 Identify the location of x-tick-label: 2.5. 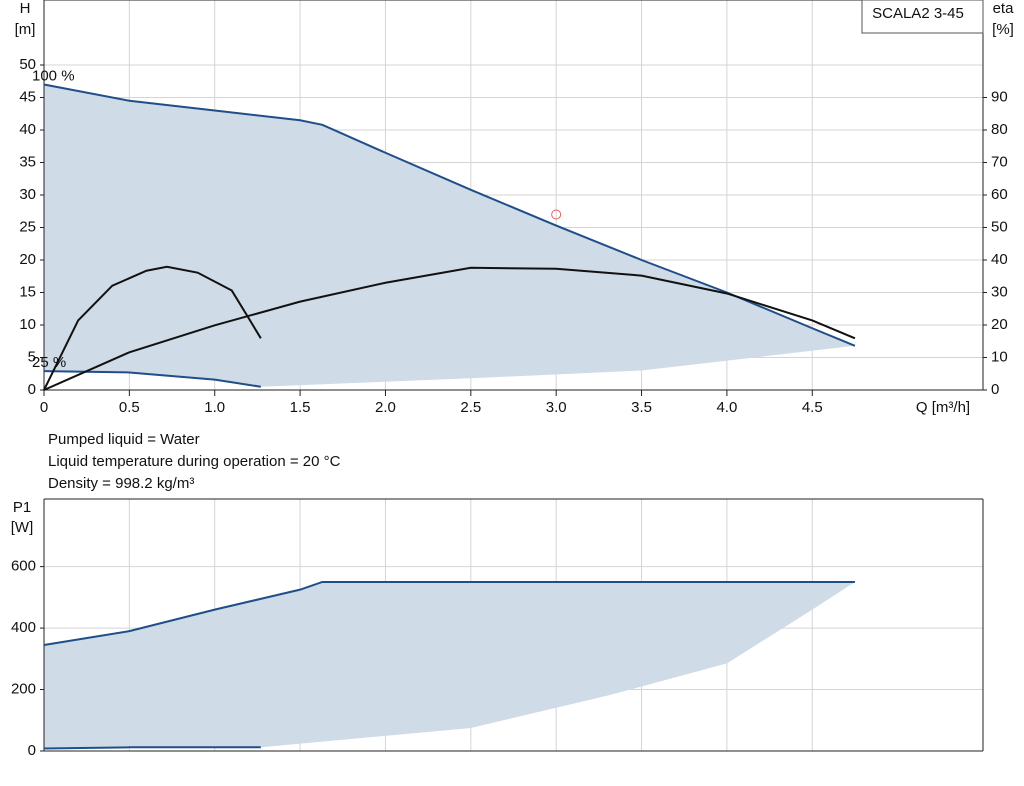
(470, 407).